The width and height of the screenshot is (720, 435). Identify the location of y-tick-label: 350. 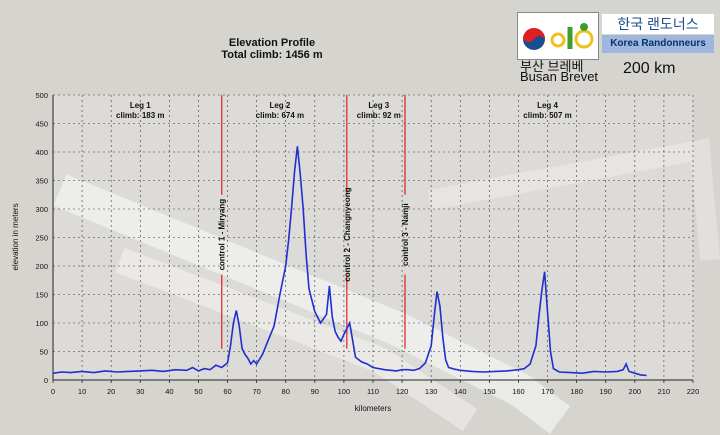
(41, 181).